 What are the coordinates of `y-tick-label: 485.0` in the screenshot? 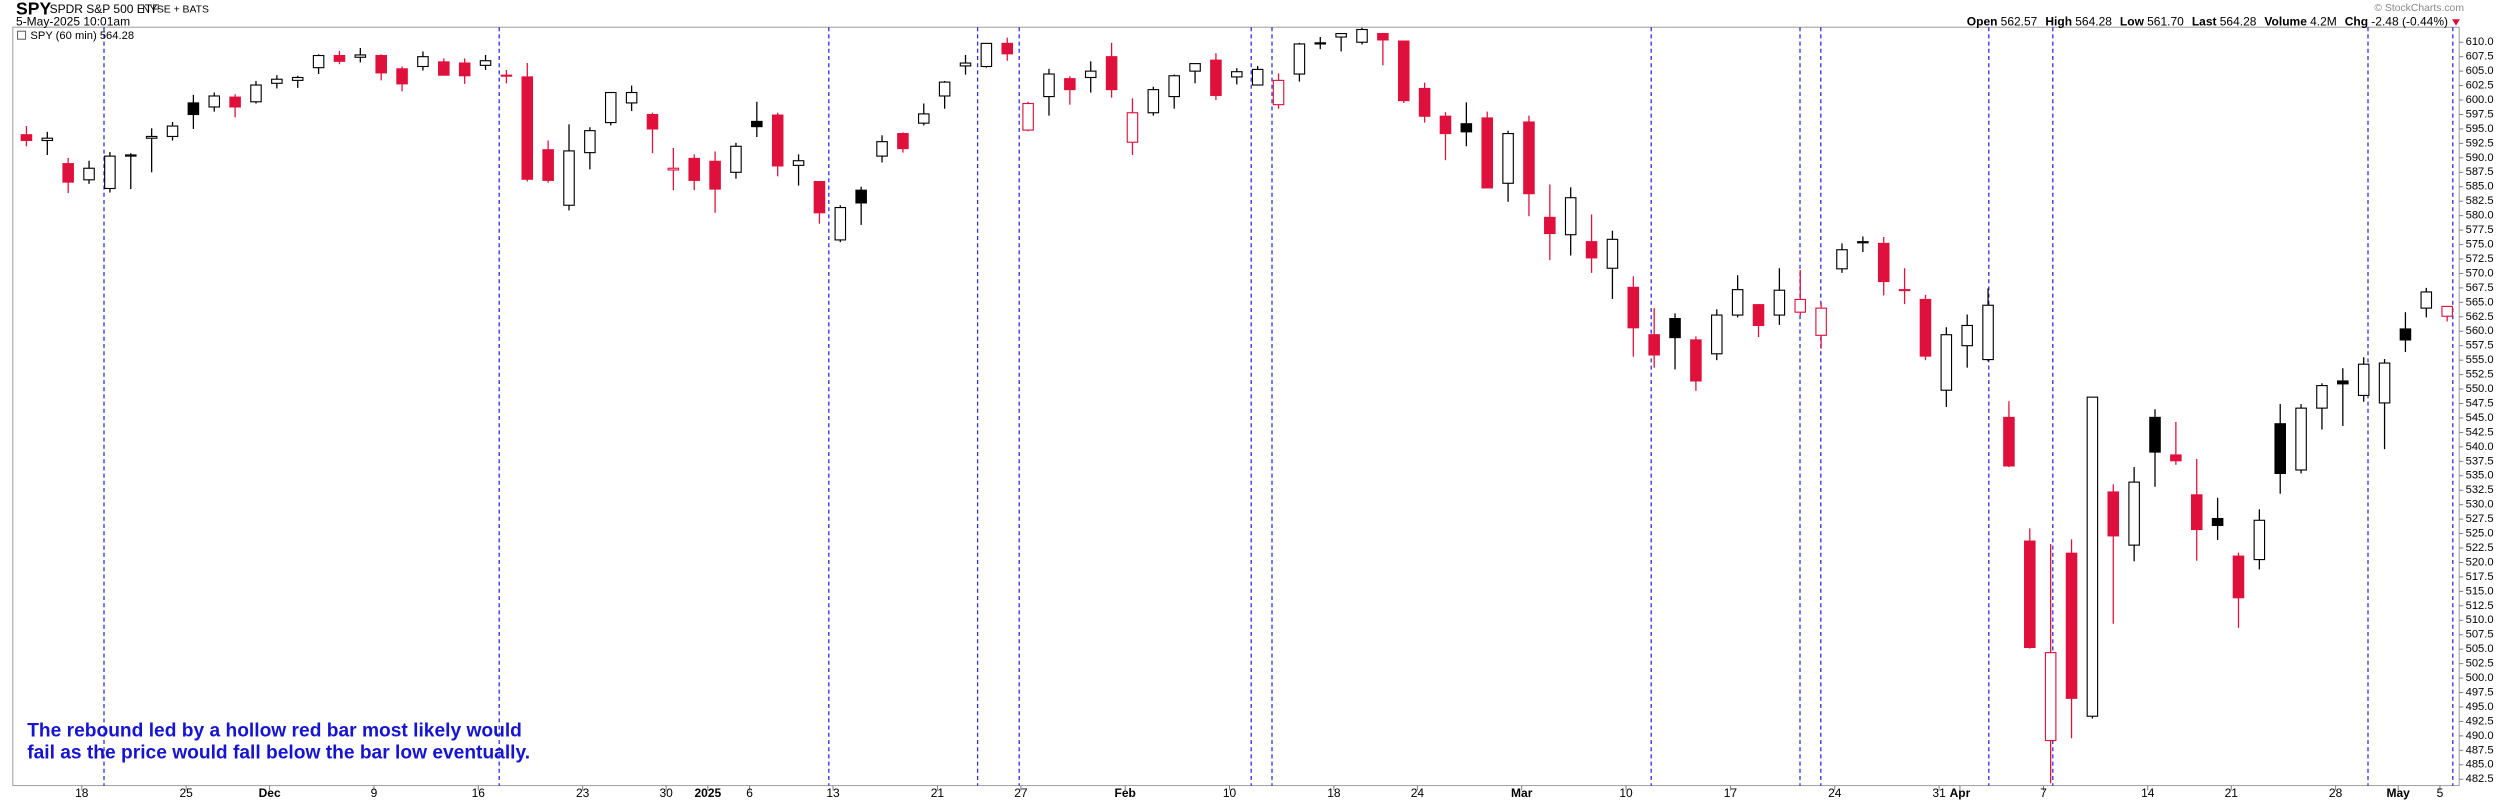 It's located at (2480, 765).